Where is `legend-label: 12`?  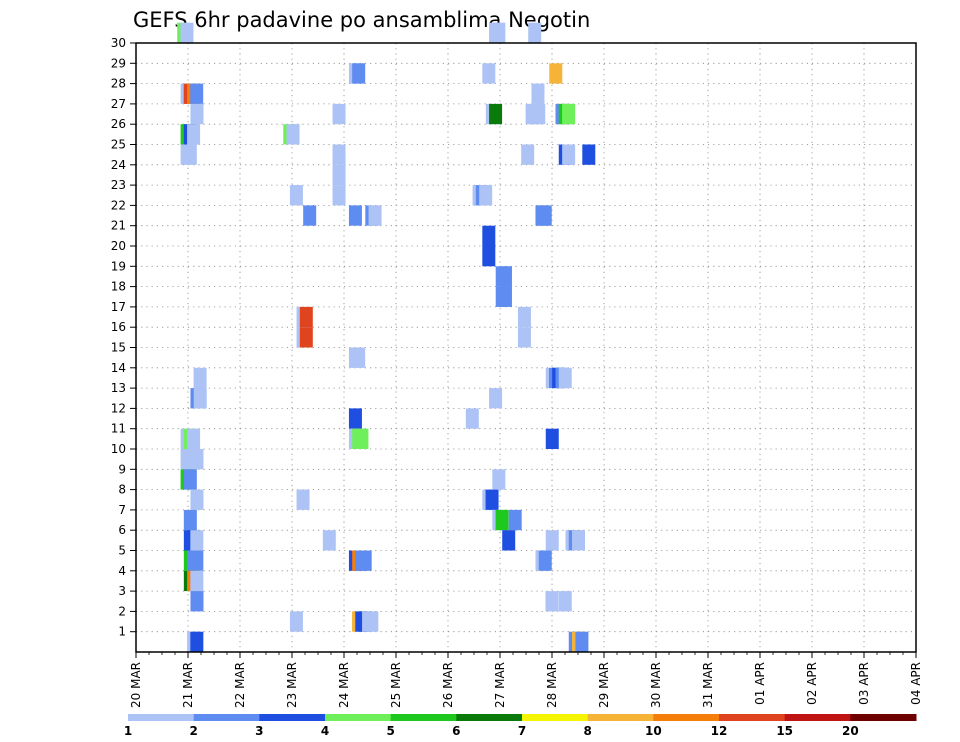 legend-label: 12 is located at coordinates (719, 731).